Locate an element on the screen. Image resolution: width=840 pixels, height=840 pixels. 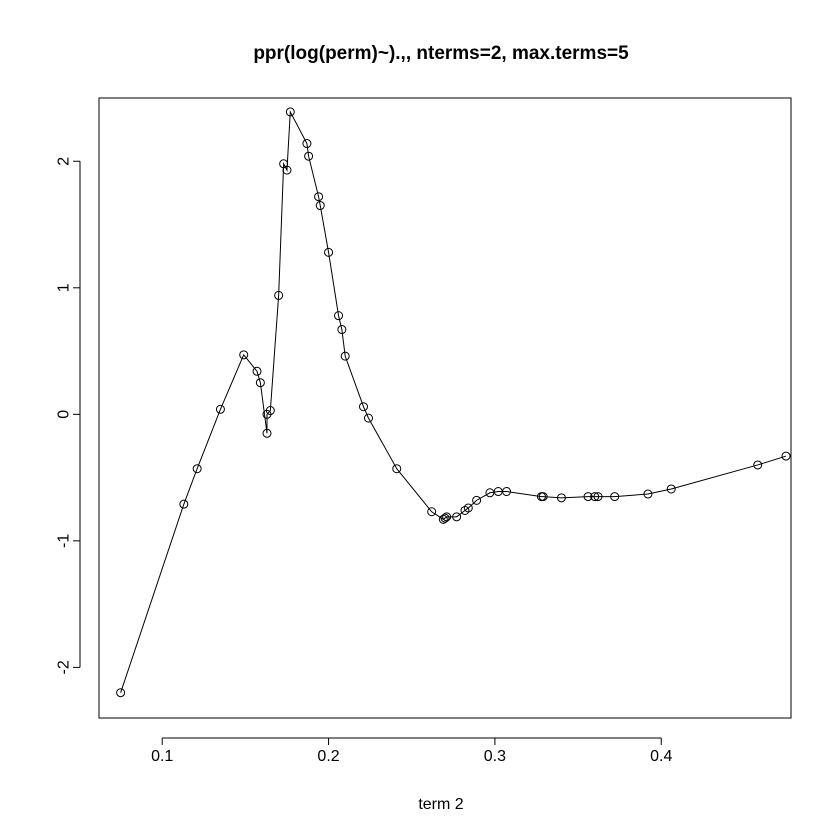
chart-title: ppr(log(perm)~).,, nterms=2, max.terms=5 is located at coordinates (441, 53).